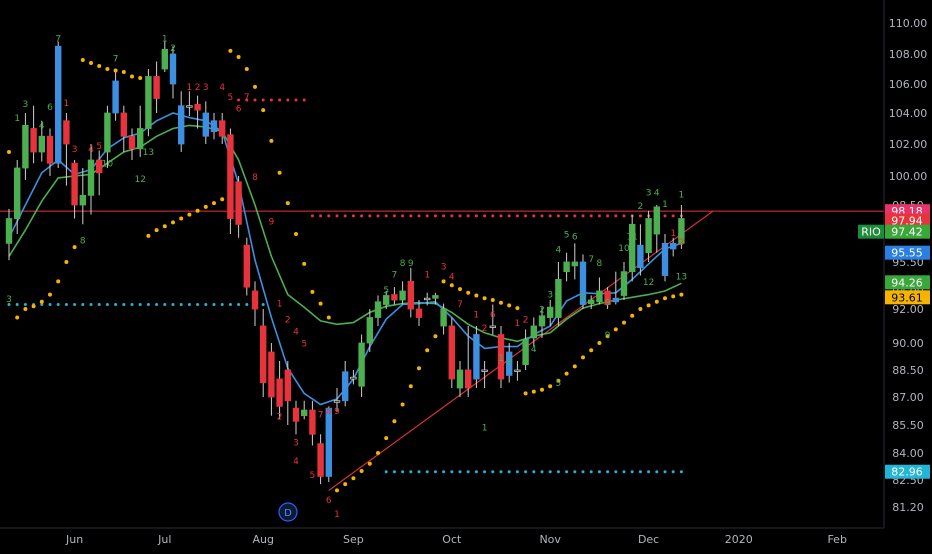  Describe the element at coordinates (280, 417) in the screenshot. I see `td-count-label: 2` at that location.